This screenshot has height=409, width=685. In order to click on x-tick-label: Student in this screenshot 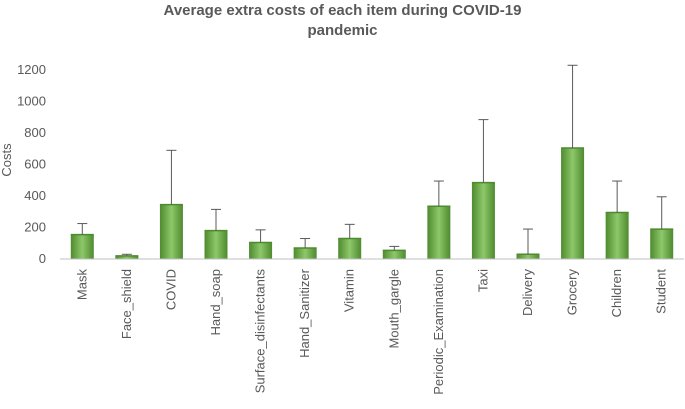, I will do `click(661, 291)`.